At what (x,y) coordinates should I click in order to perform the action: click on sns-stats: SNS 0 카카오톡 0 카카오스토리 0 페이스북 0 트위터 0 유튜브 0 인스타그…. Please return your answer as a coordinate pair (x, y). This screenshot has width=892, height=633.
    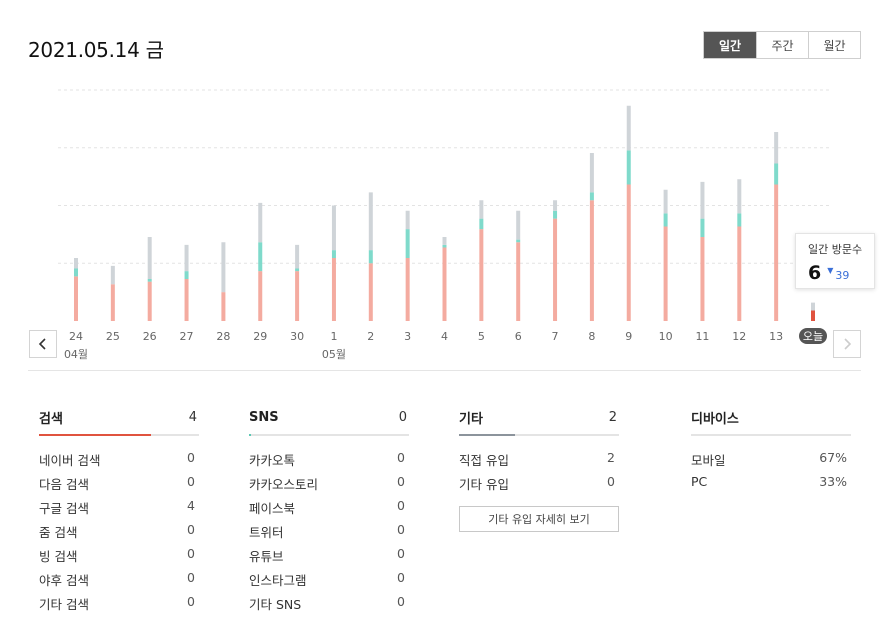
    Looking at the image, I should click on (329, 511).